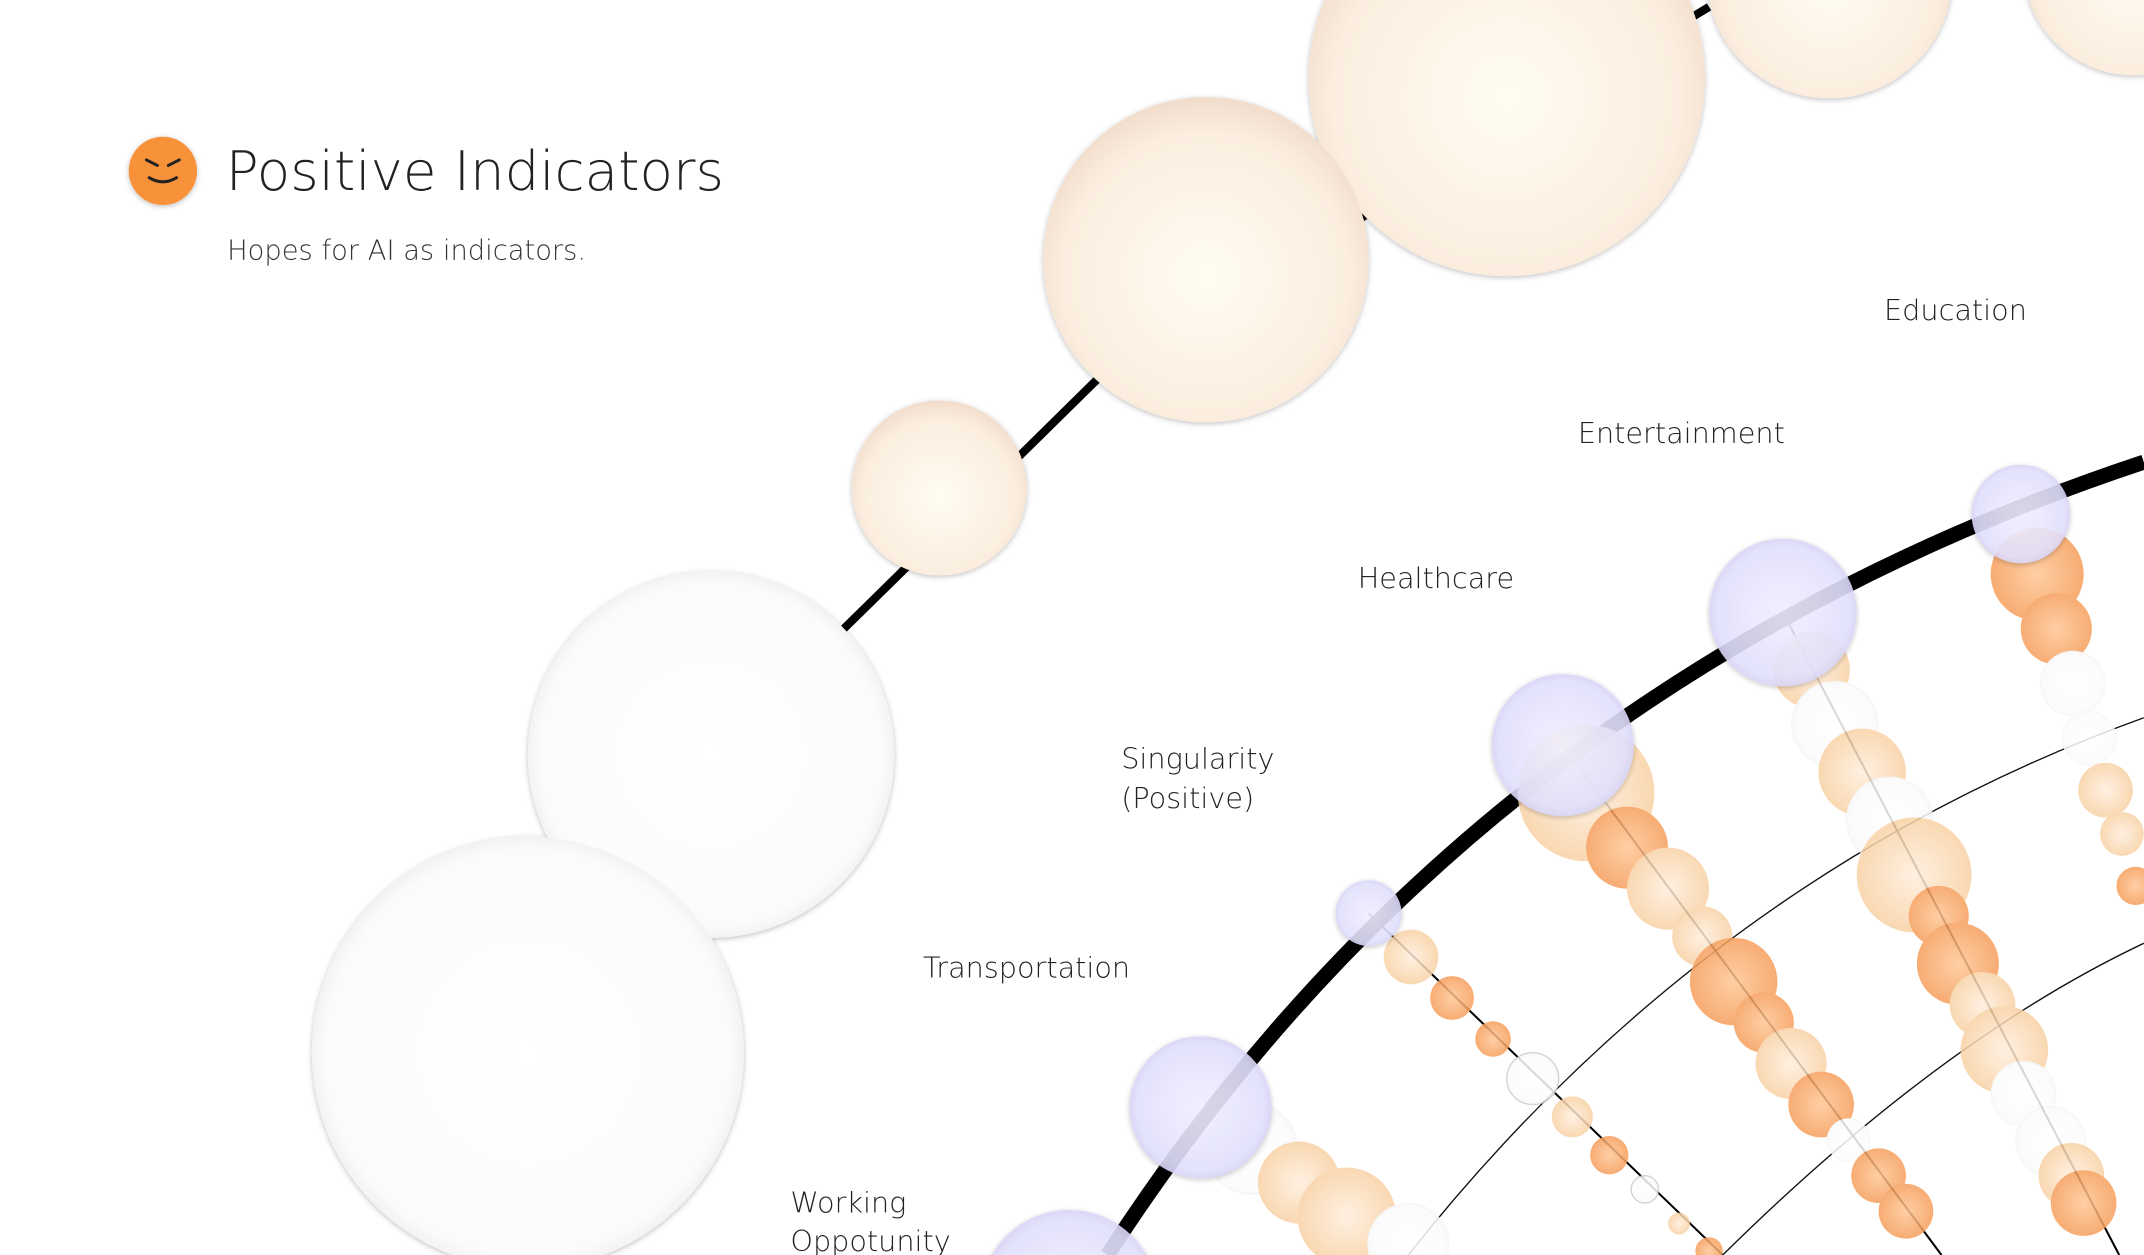  What do you see at coordinates (1955, 310) in the screenshot?
I see `category-label: Education` at bounding box center [1955, 310].